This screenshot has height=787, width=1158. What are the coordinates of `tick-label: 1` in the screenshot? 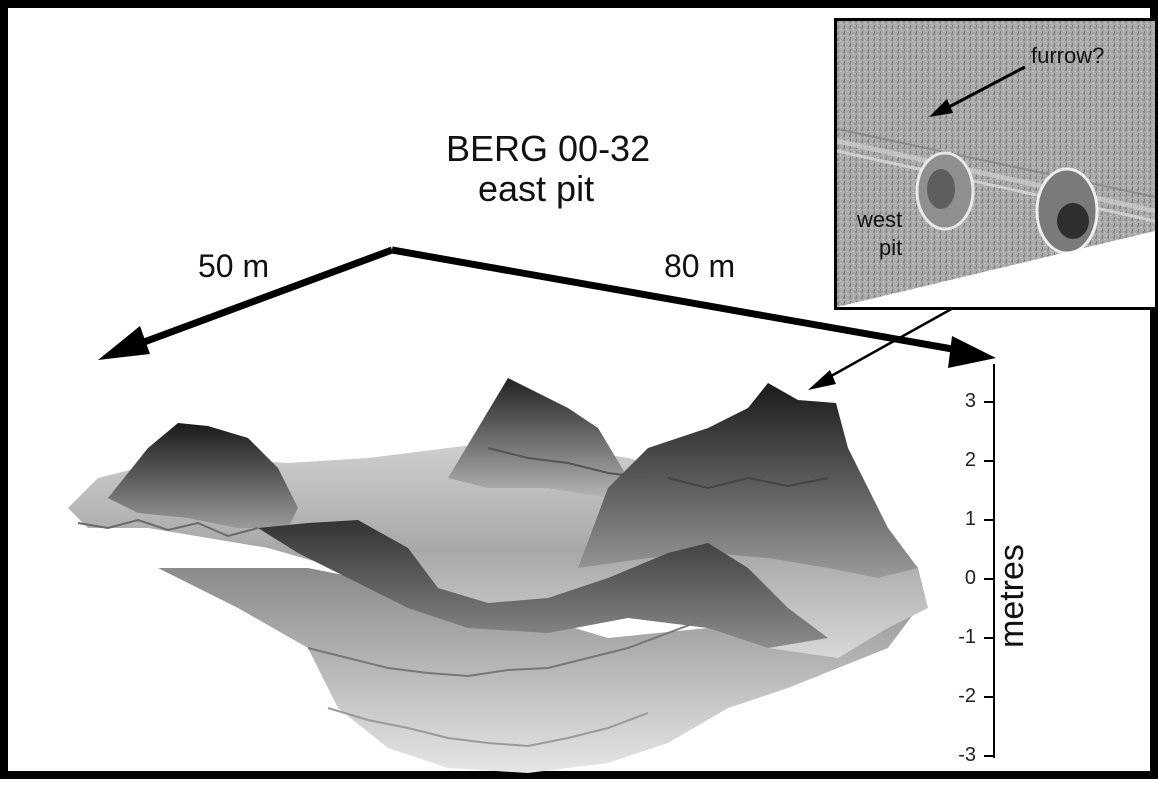 It's located at (970, 519).